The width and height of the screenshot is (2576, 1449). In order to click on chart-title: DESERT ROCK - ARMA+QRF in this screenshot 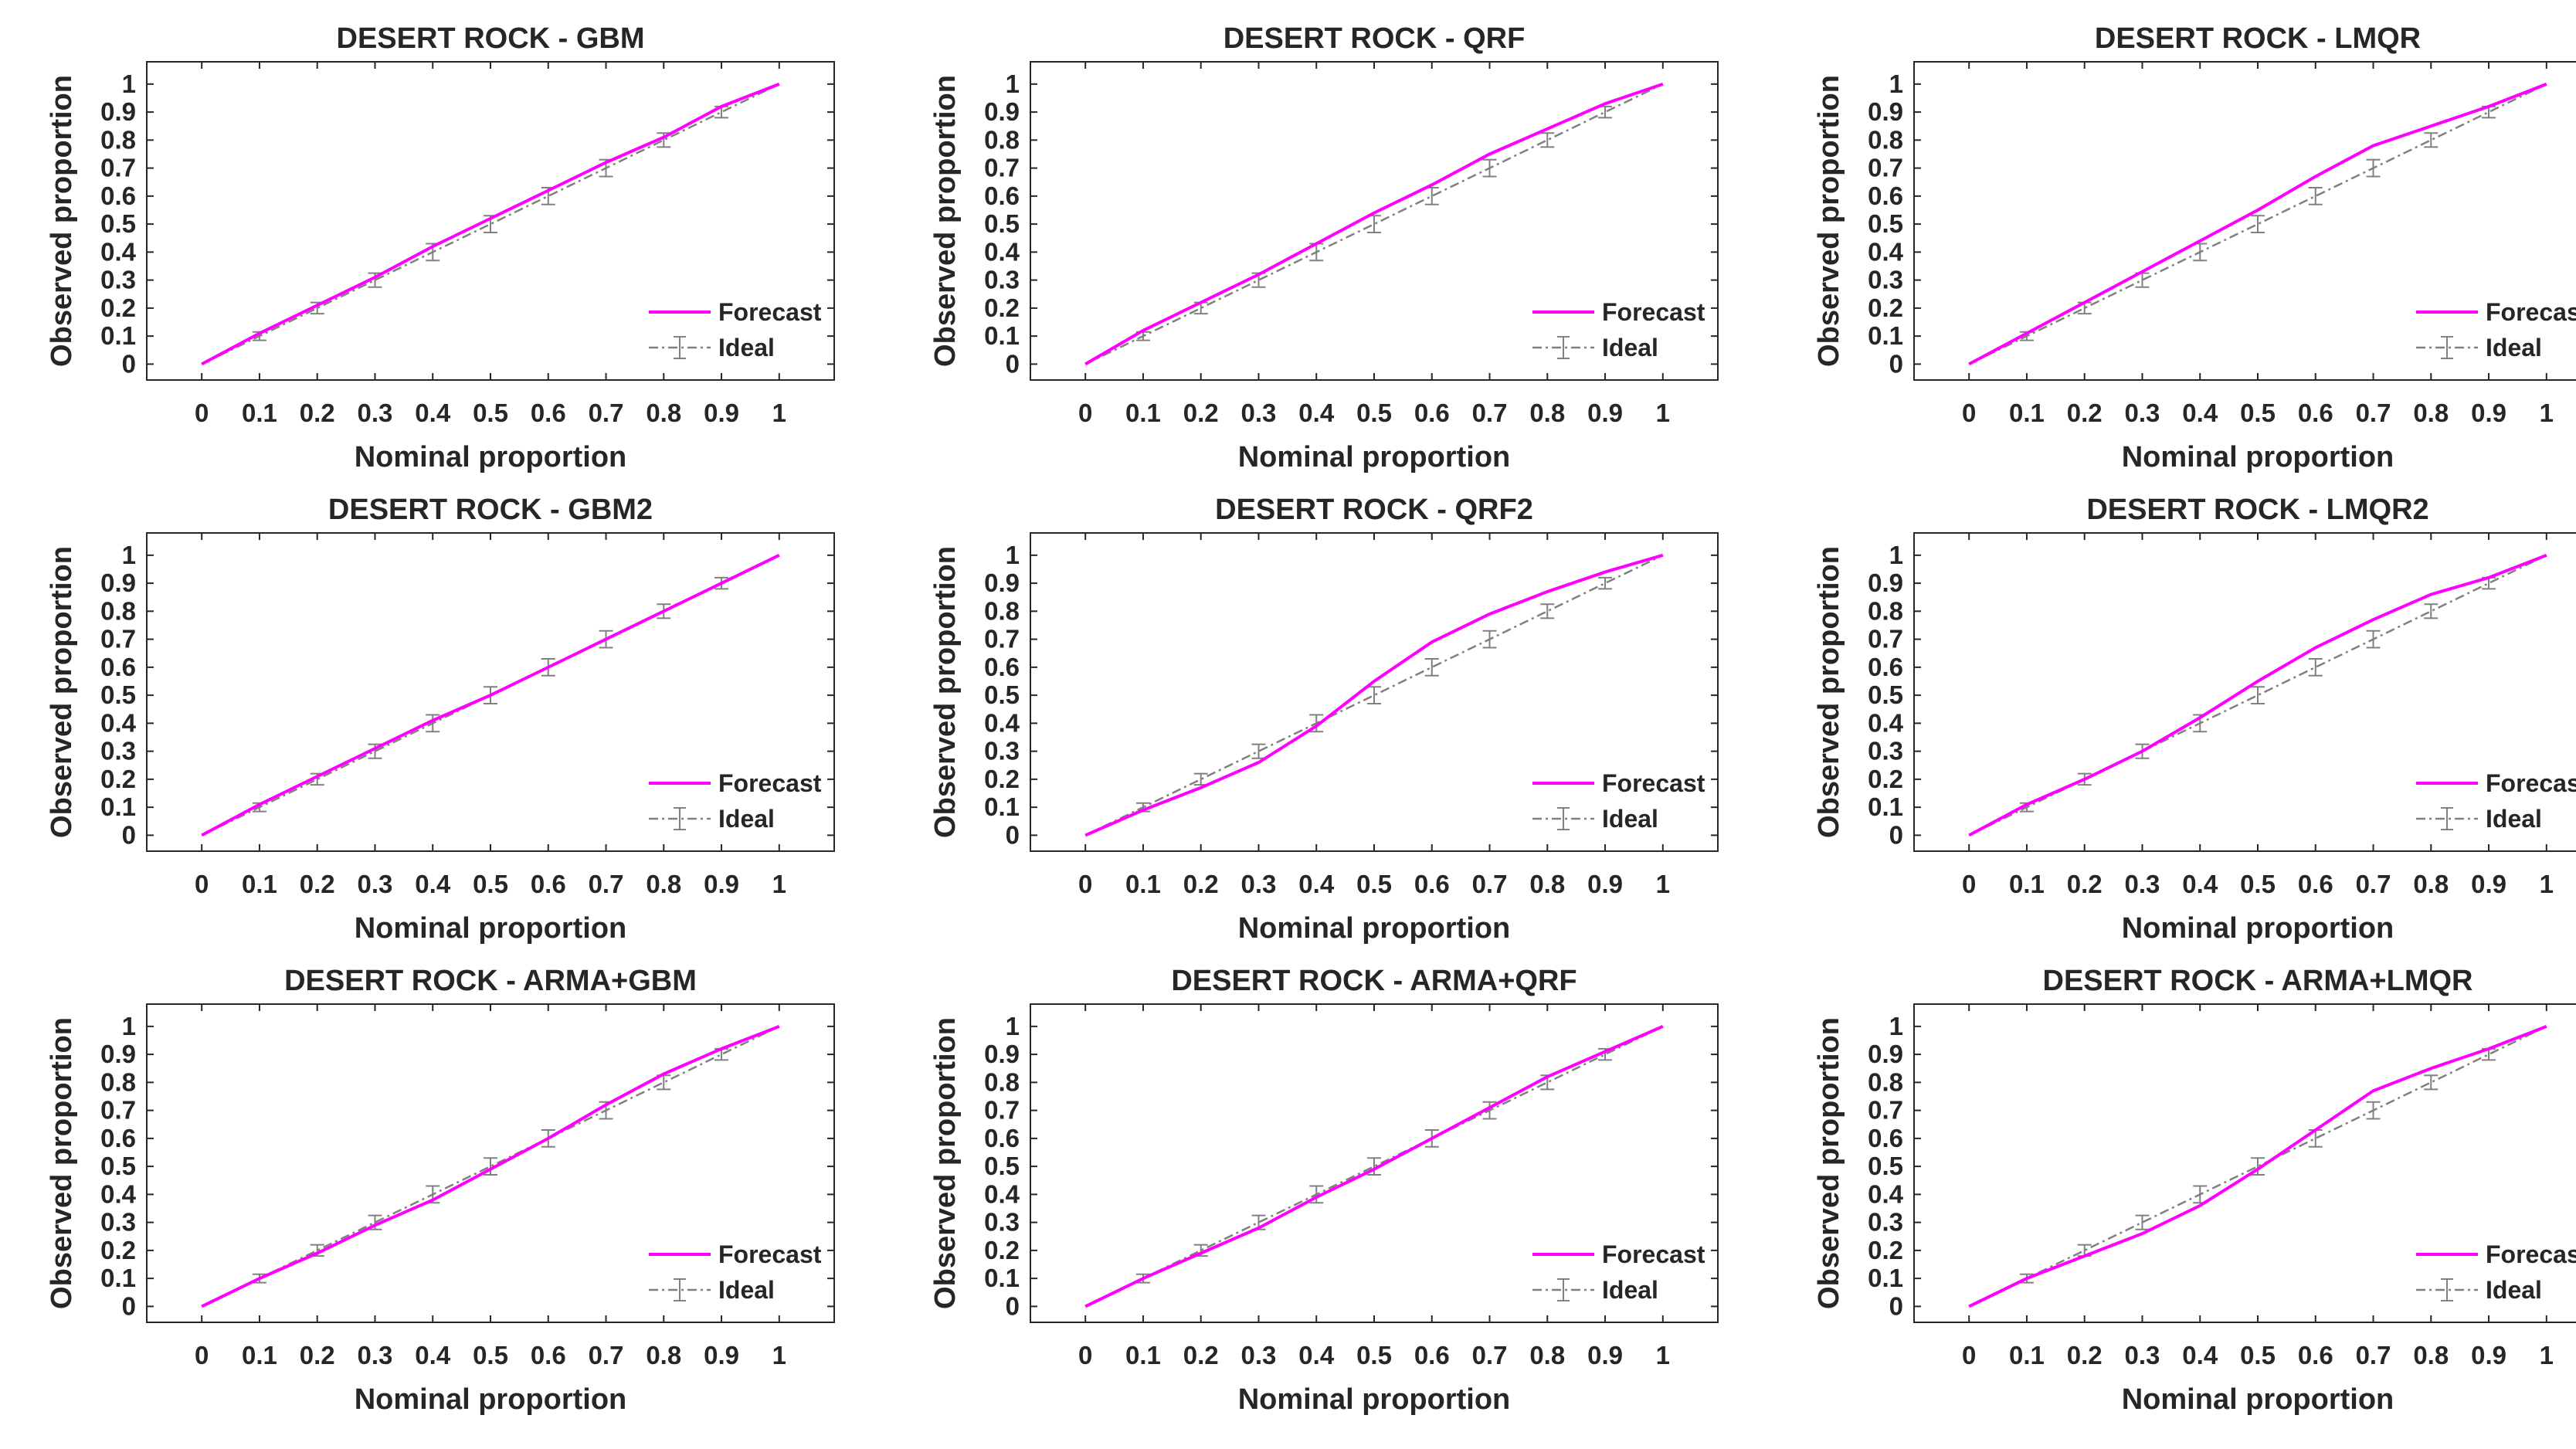, I will do `click(1373, 981)`.